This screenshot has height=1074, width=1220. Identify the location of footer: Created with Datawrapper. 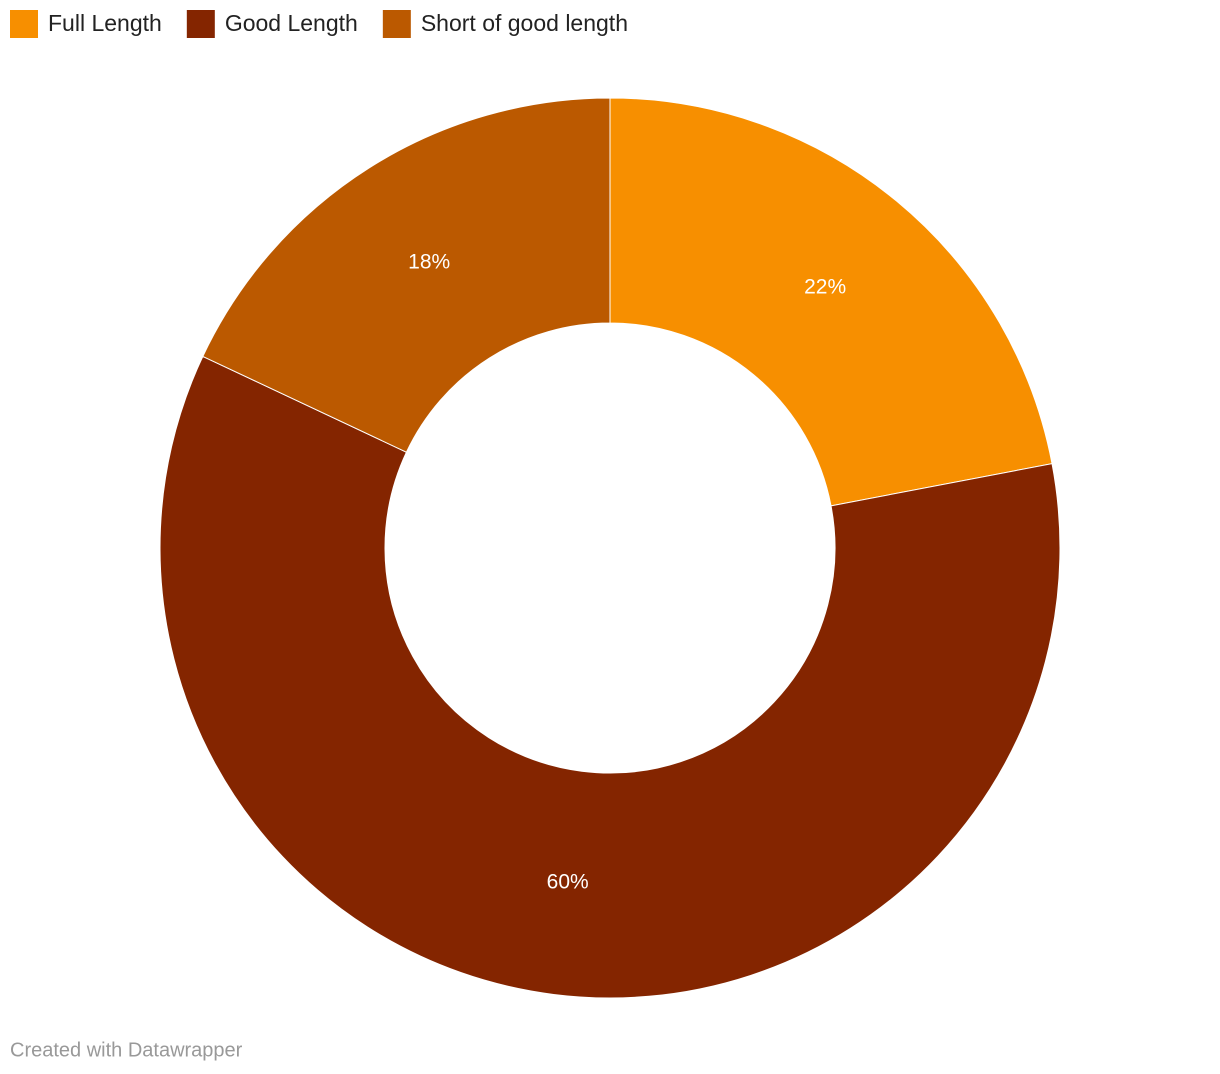
(126, 1050).